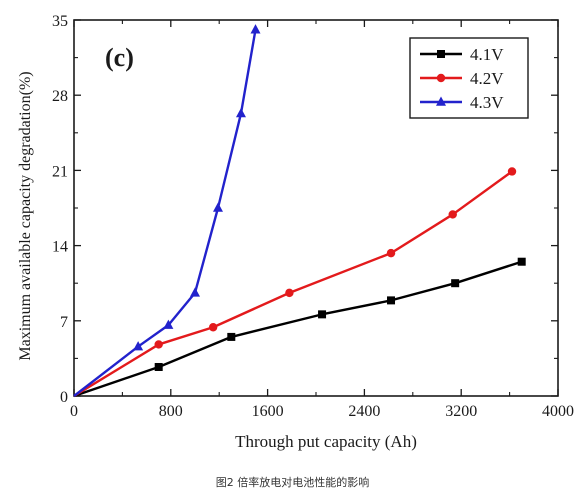  Describe the element at coordinates (487, 102) in the screenshot. I see `legend-label-4-3V: 4.3V` at that location.